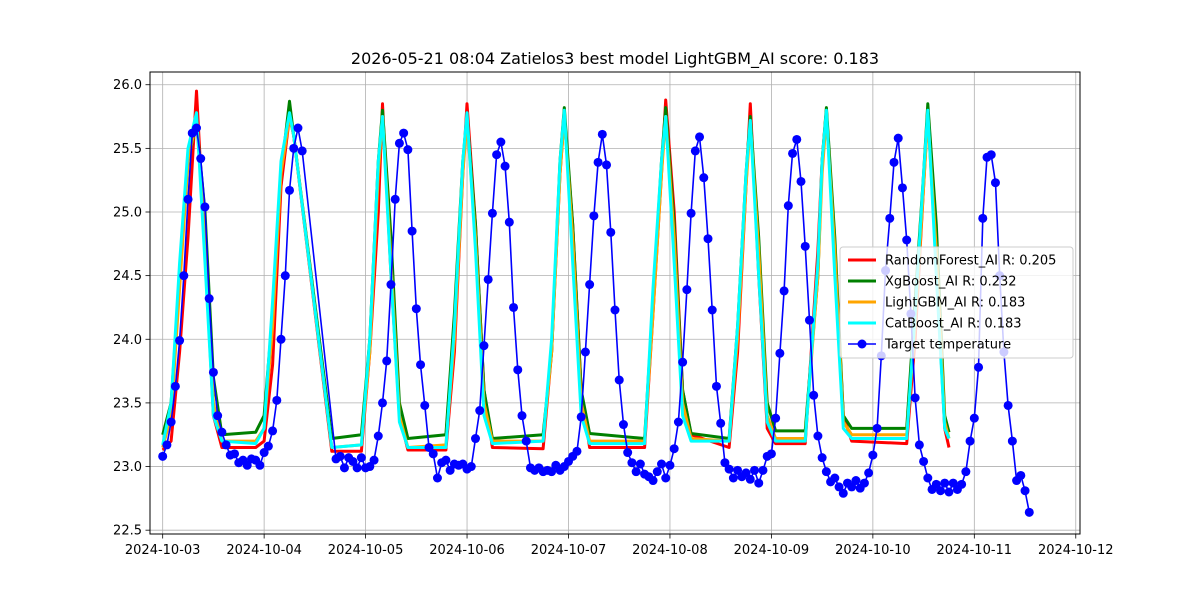  What do you see at coordinates (131, 308) in the screenshot?
I see `y-axis-ticks: 22.5 23.0 23.5 24.0 24.5 25.0 25.5 26.0` at bounding box center [131, 308].